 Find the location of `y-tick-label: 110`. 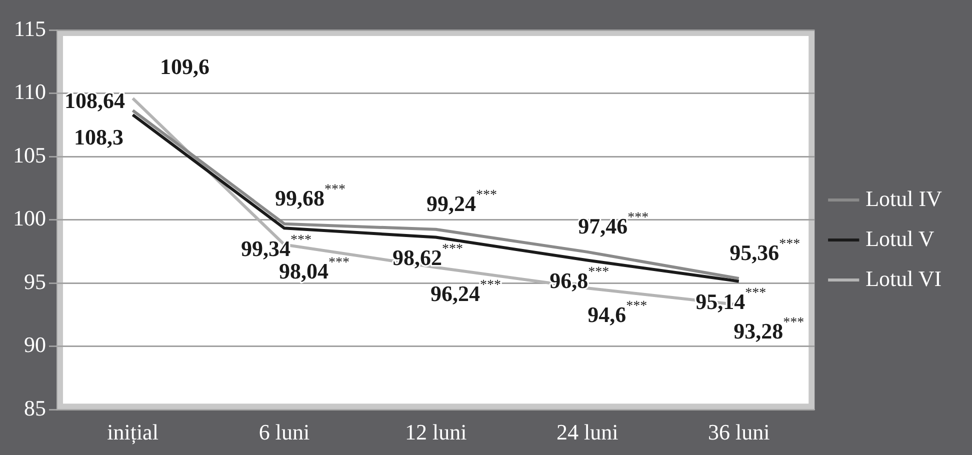

y-tick-label: 110 is located at coordinates (30, 91).